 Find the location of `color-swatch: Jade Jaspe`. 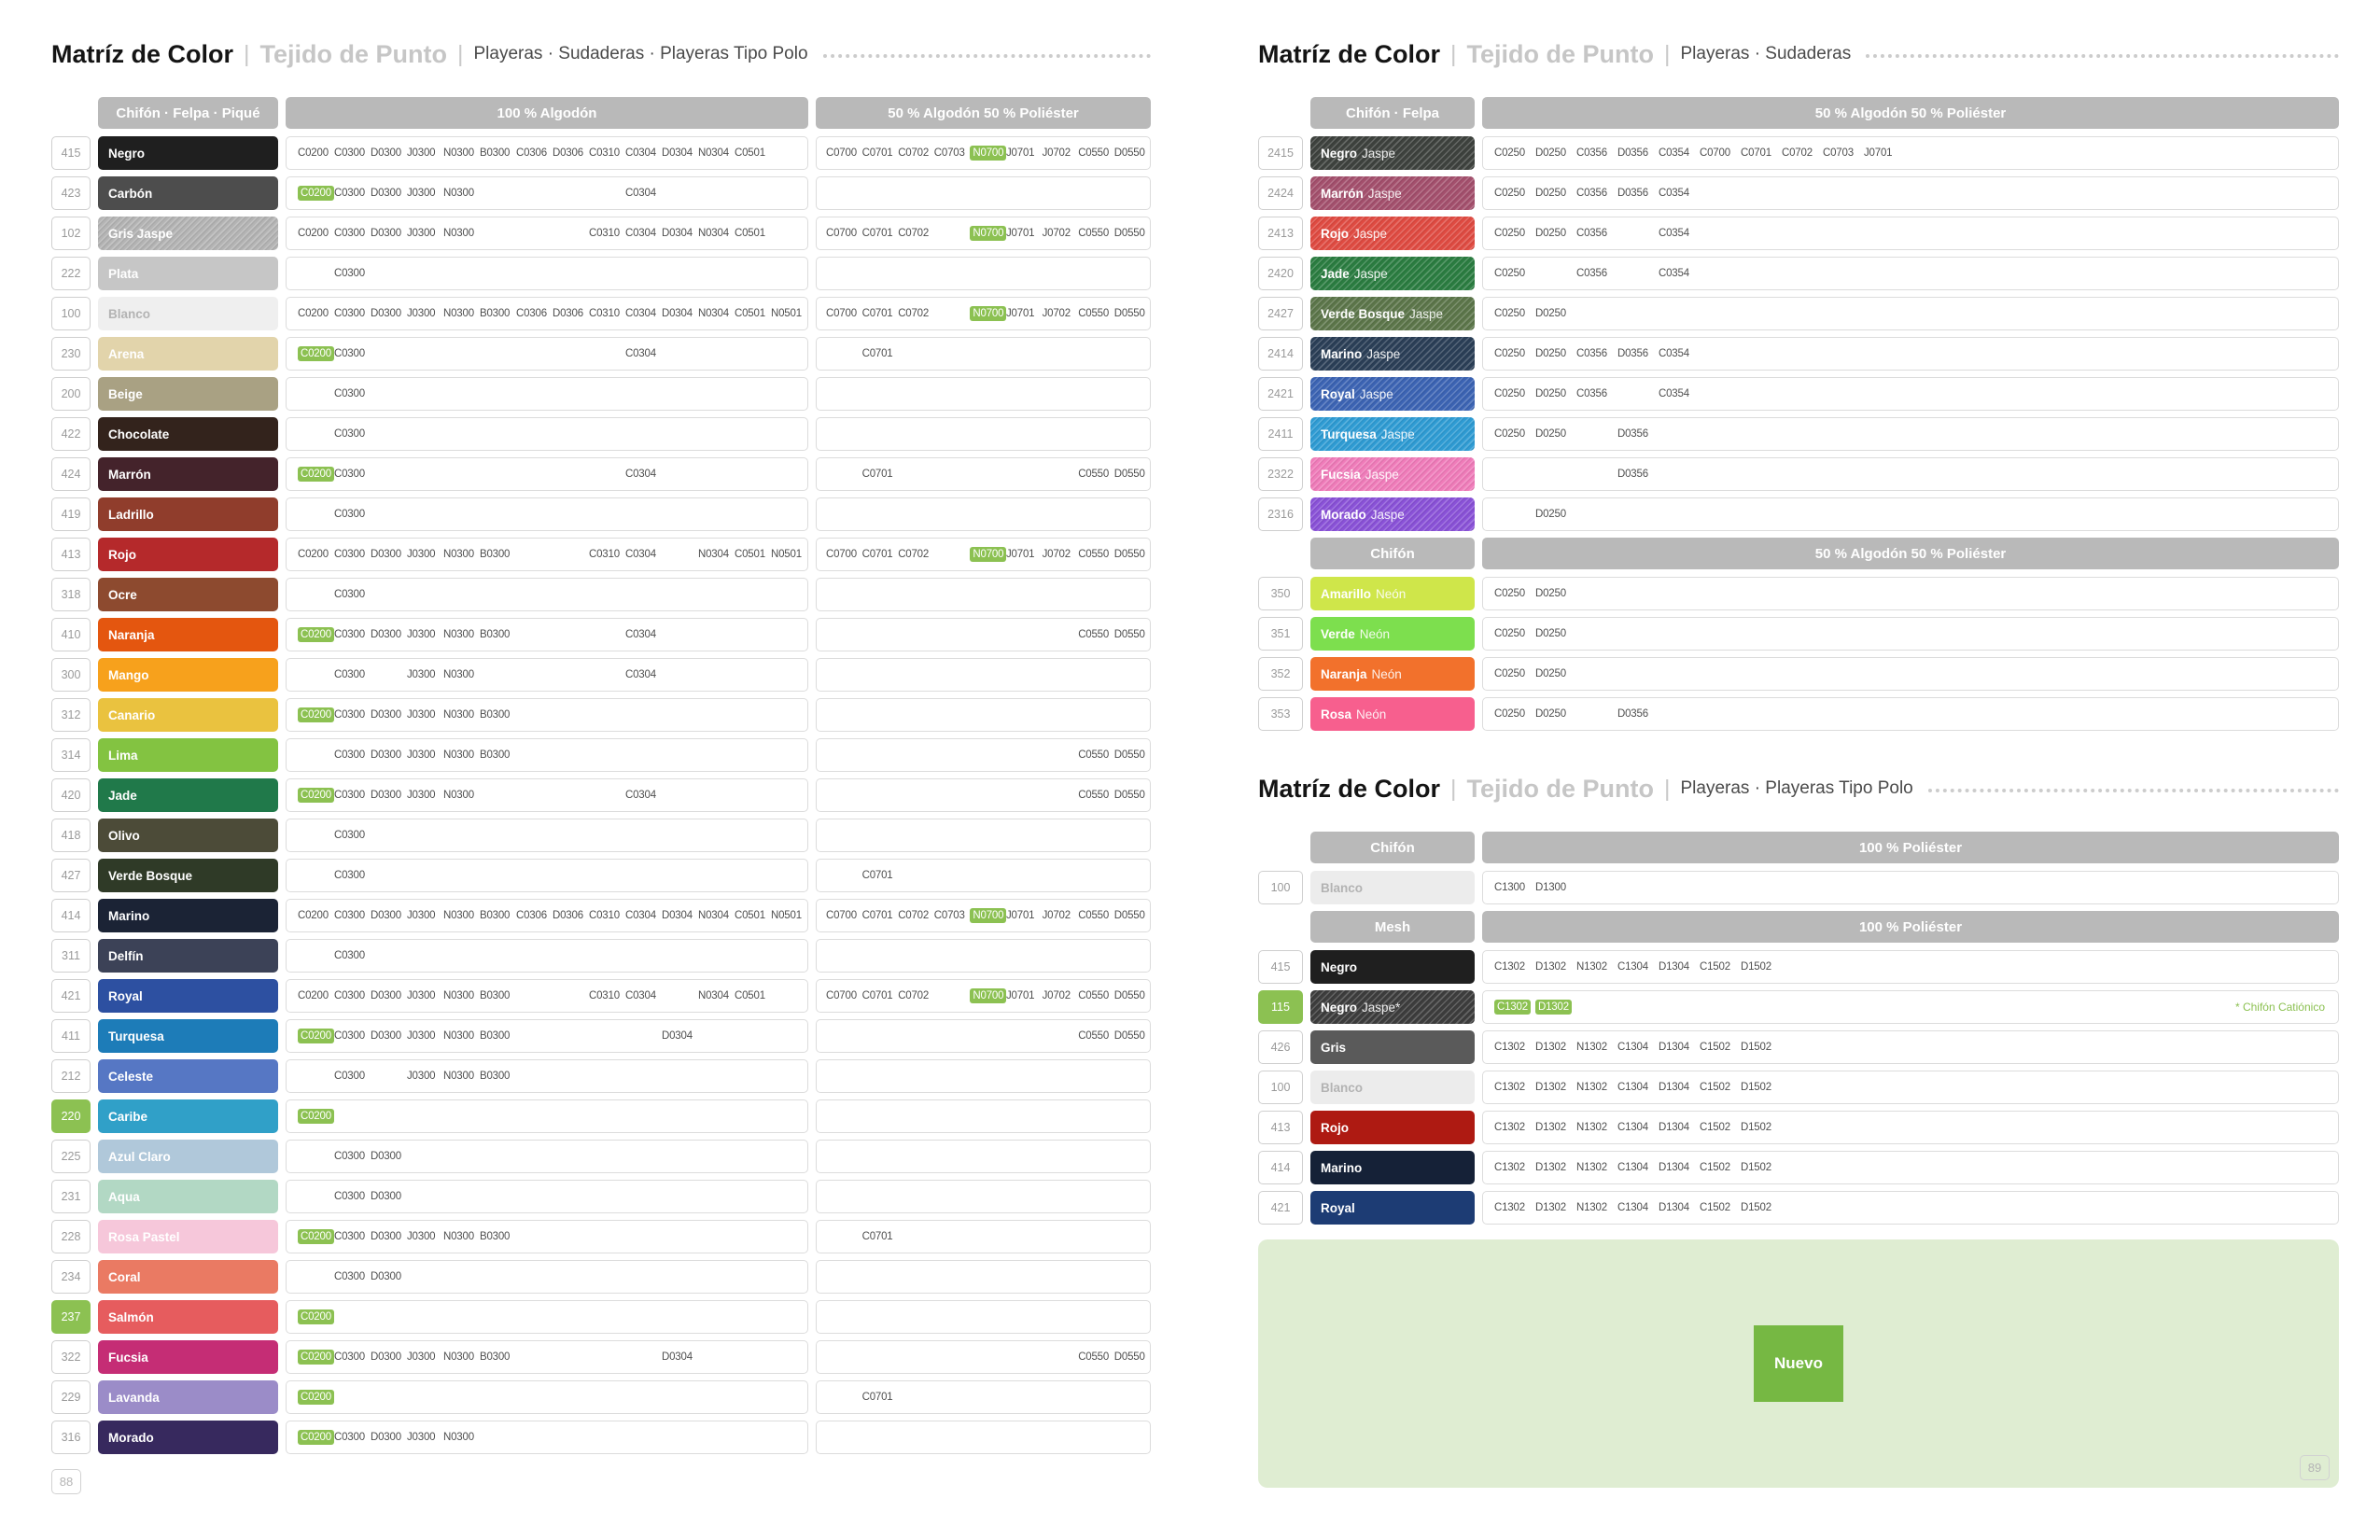

color-swatch: Jade Jaspe is located at coordinates (1392, 273).